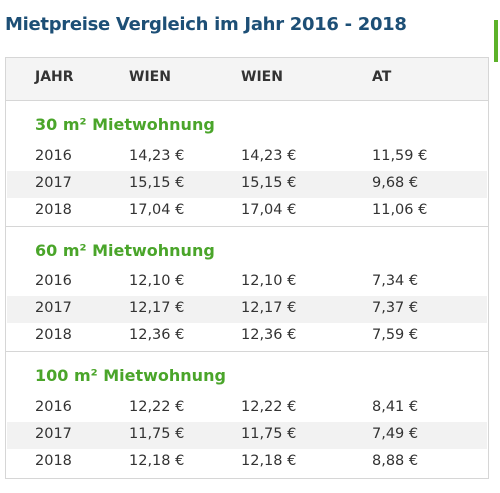 This screenshot has height=493, width=500. I want to click on table-cell: 7,49 €, so click(395, 433).